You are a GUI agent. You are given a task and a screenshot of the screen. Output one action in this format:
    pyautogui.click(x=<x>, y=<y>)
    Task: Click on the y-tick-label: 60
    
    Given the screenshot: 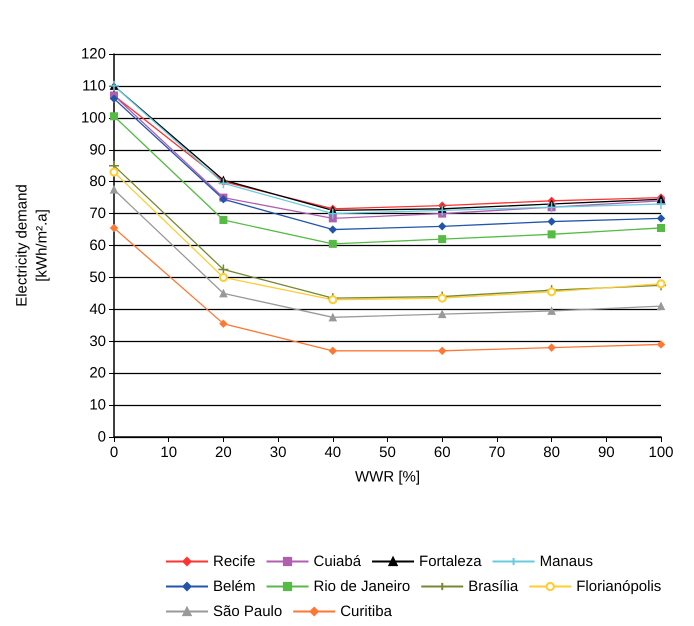 What is the action you would take?
    pyautogui.click(x=97, y=245)
    